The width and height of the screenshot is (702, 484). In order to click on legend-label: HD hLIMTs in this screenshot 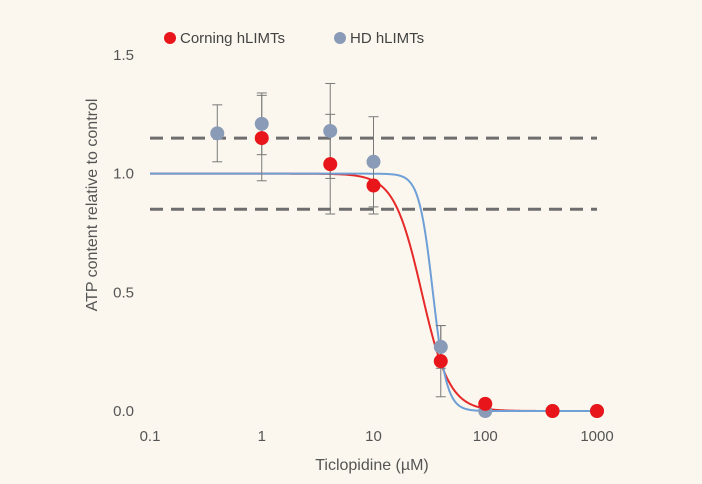, I will do `click(387, 38)`.